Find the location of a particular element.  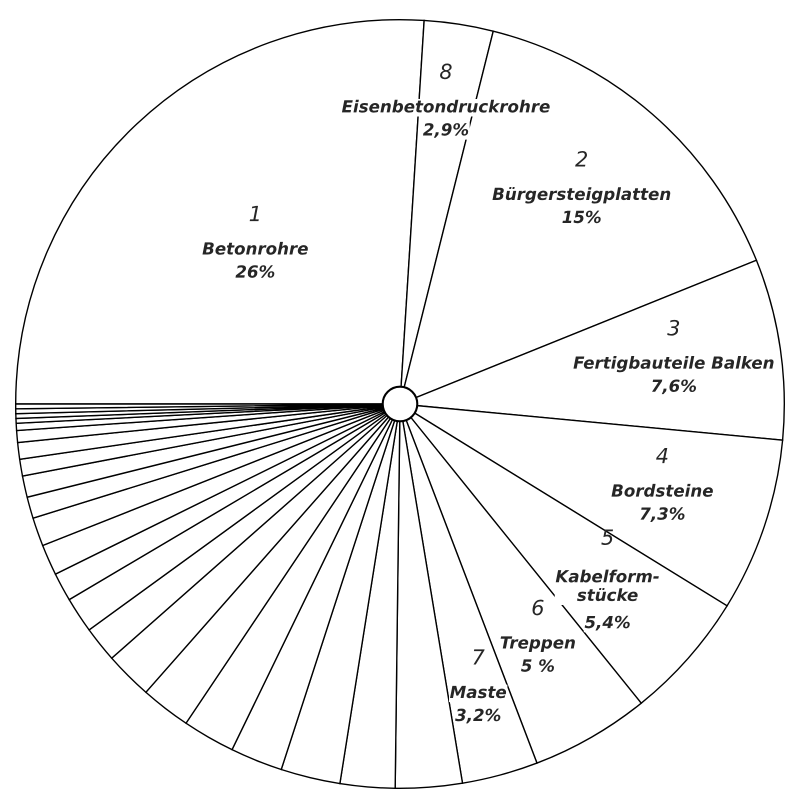

text: 8 is located at coordinates (446, 71).